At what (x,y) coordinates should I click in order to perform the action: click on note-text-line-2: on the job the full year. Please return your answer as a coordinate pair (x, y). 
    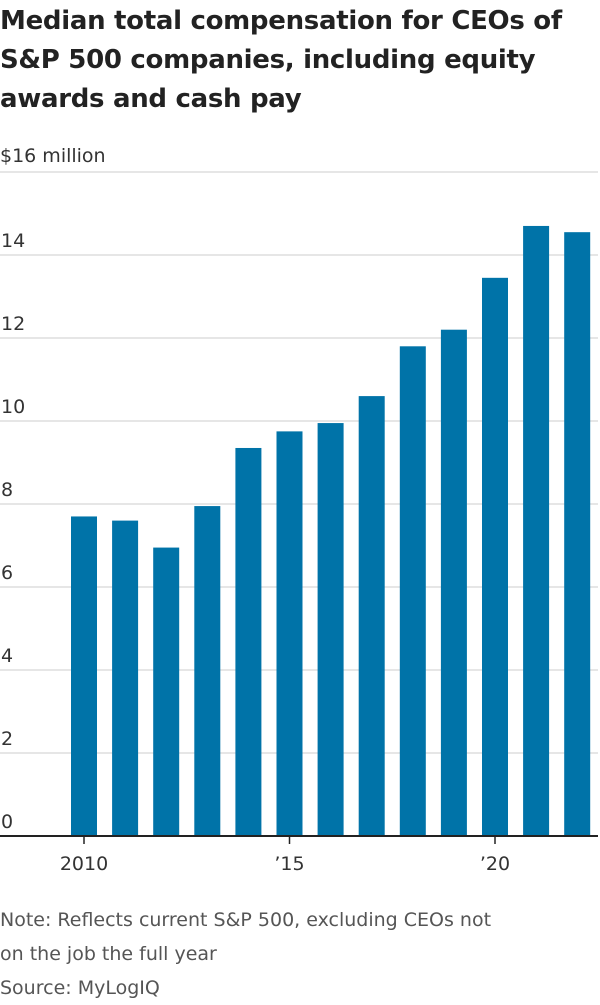
    Looking at the image, I should click on (108, 954).